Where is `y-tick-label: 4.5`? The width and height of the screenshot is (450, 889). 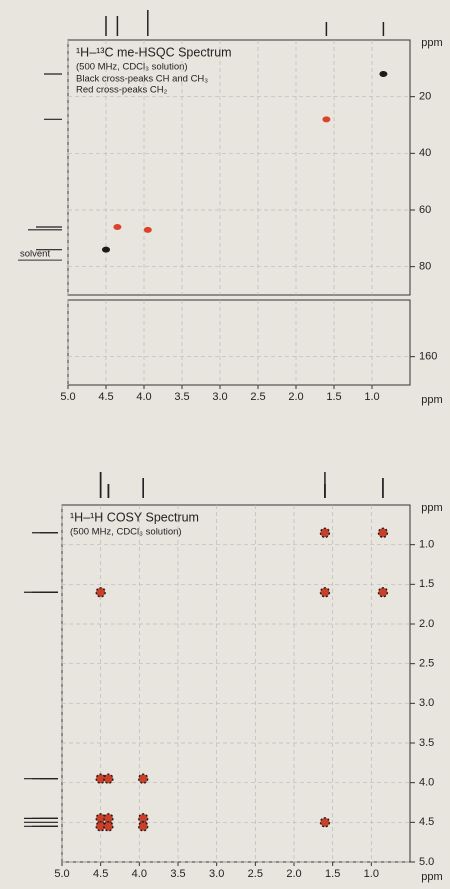
y-tick-label: 4.5 is located at coordinates (426, 822).